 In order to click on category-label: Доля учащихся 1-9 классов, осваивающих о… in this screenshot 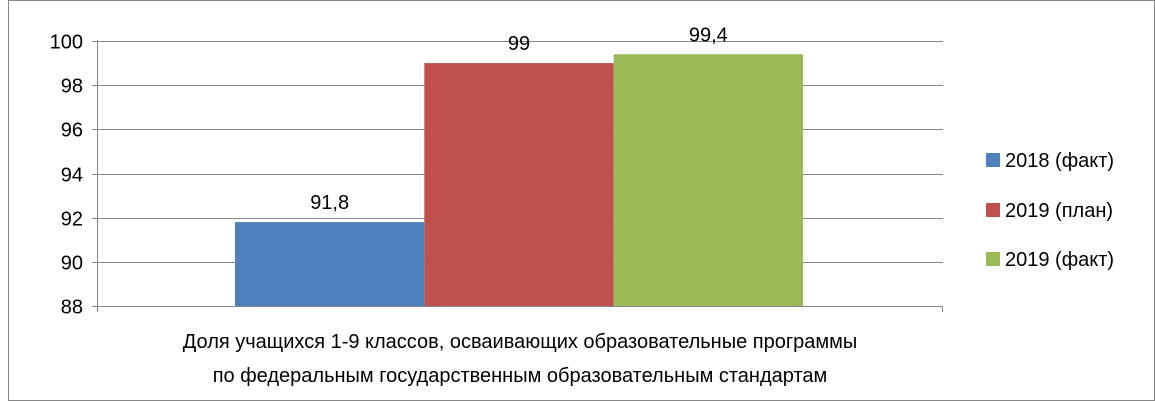, I will do `click(520, 342)`.